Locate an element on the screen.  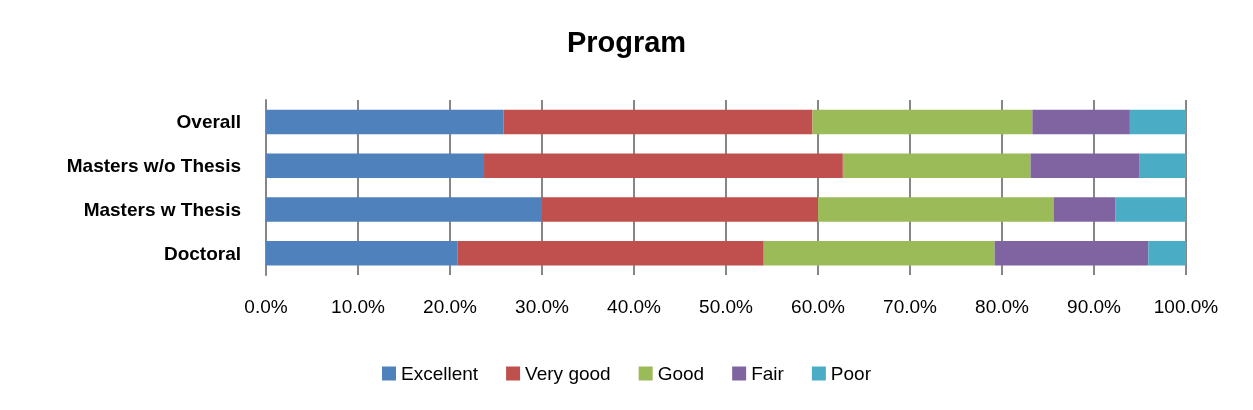
x-tick-label: 10.0% is located at coordinates (358, 306).